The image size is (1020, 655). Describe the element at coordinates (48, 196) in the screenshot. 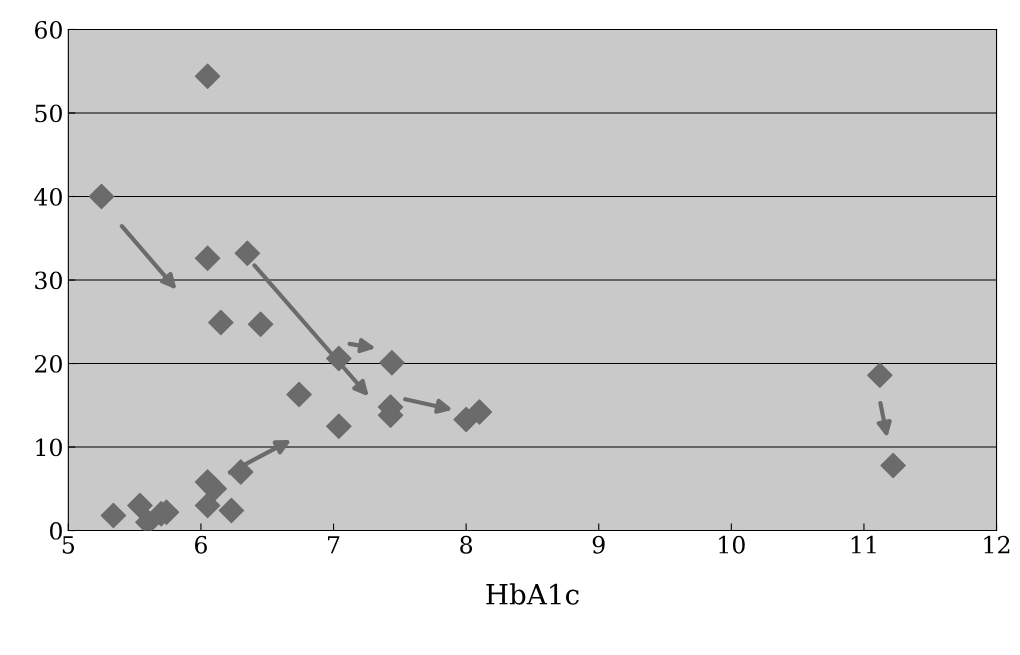

I see `y-tick-label: 40` at that location.